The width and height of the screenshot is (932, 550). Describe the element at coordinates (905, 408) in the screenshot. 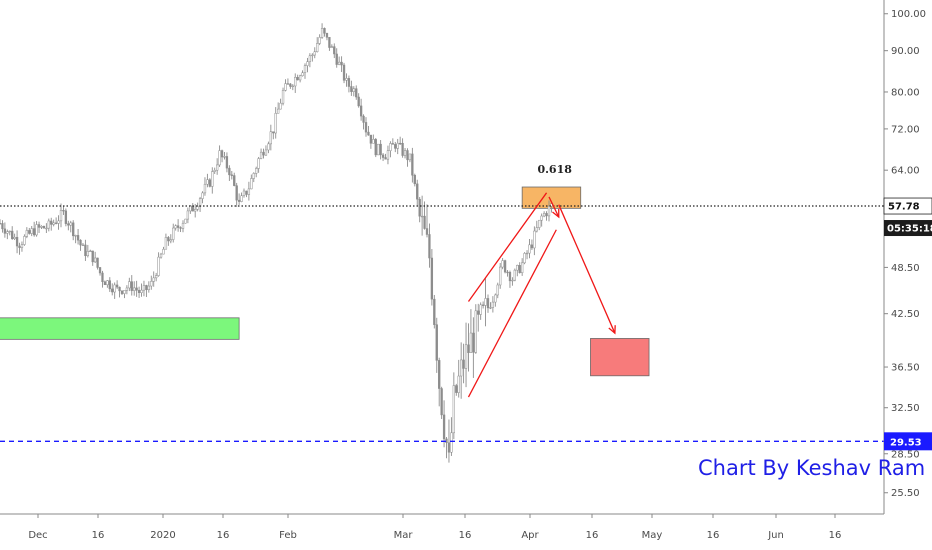

I see `price-tick-label: 32.50` at that location.